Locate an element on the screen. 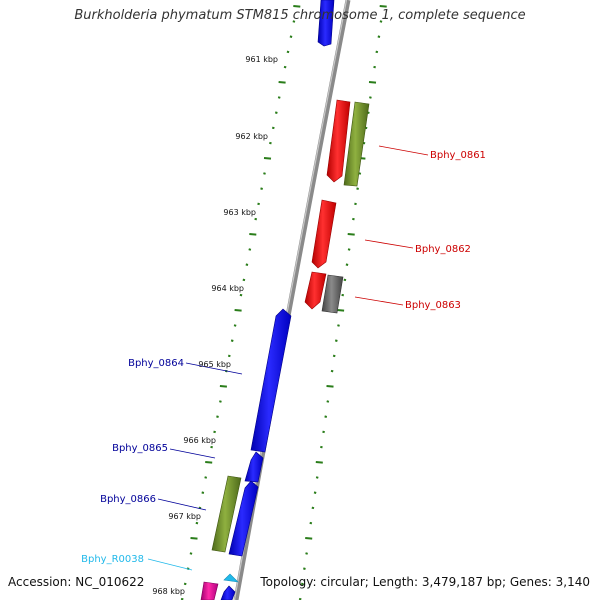 This screenshot has width=600, height=600. gene-bphy-0863-gray is located at coordinates (332, 294).